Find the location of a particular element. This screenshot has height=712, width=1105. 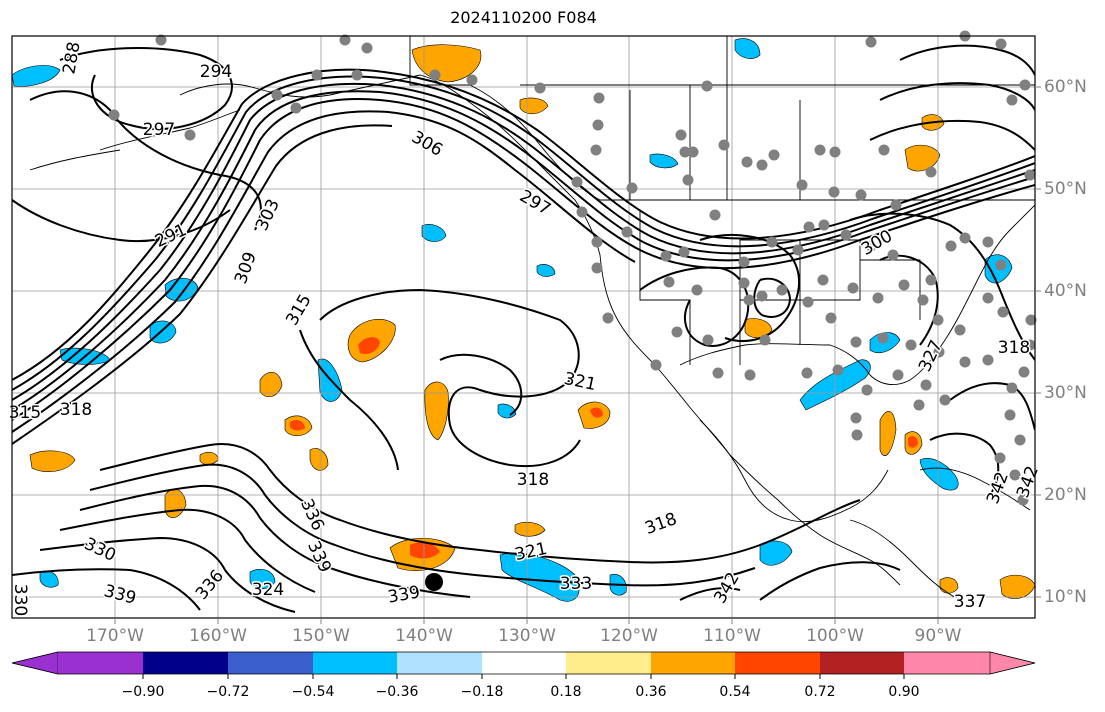

map-title: 2024110200 F084 is located at coordinates (523, 17).